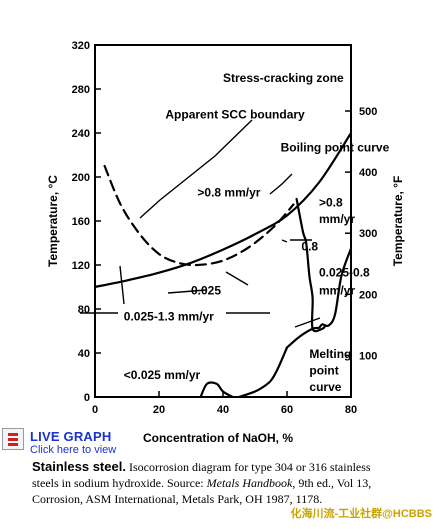 The image size is (440, 529). Describe the element at coordinates (287, 410) in the screenshot. I see `x-tick-label: 60` at that location.